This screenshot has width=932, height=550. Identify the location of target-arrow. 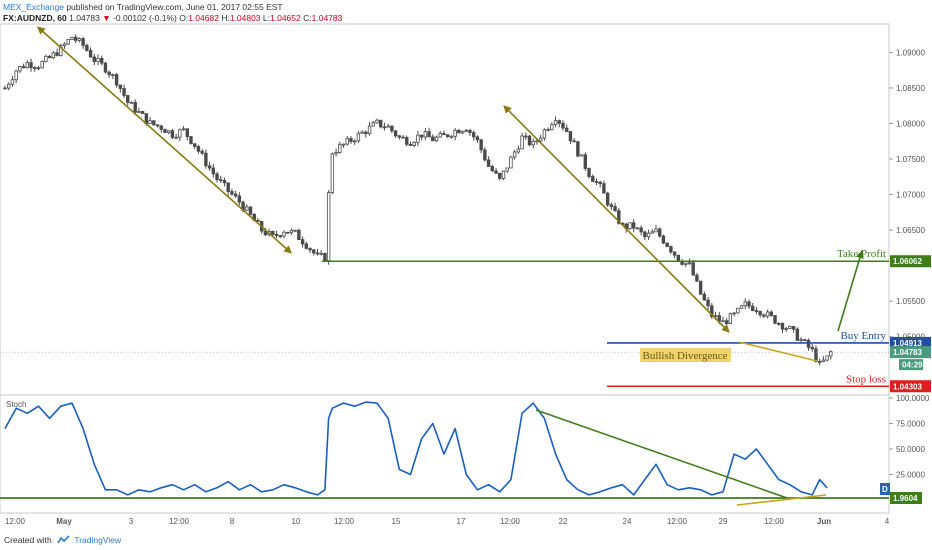
(850, 291).